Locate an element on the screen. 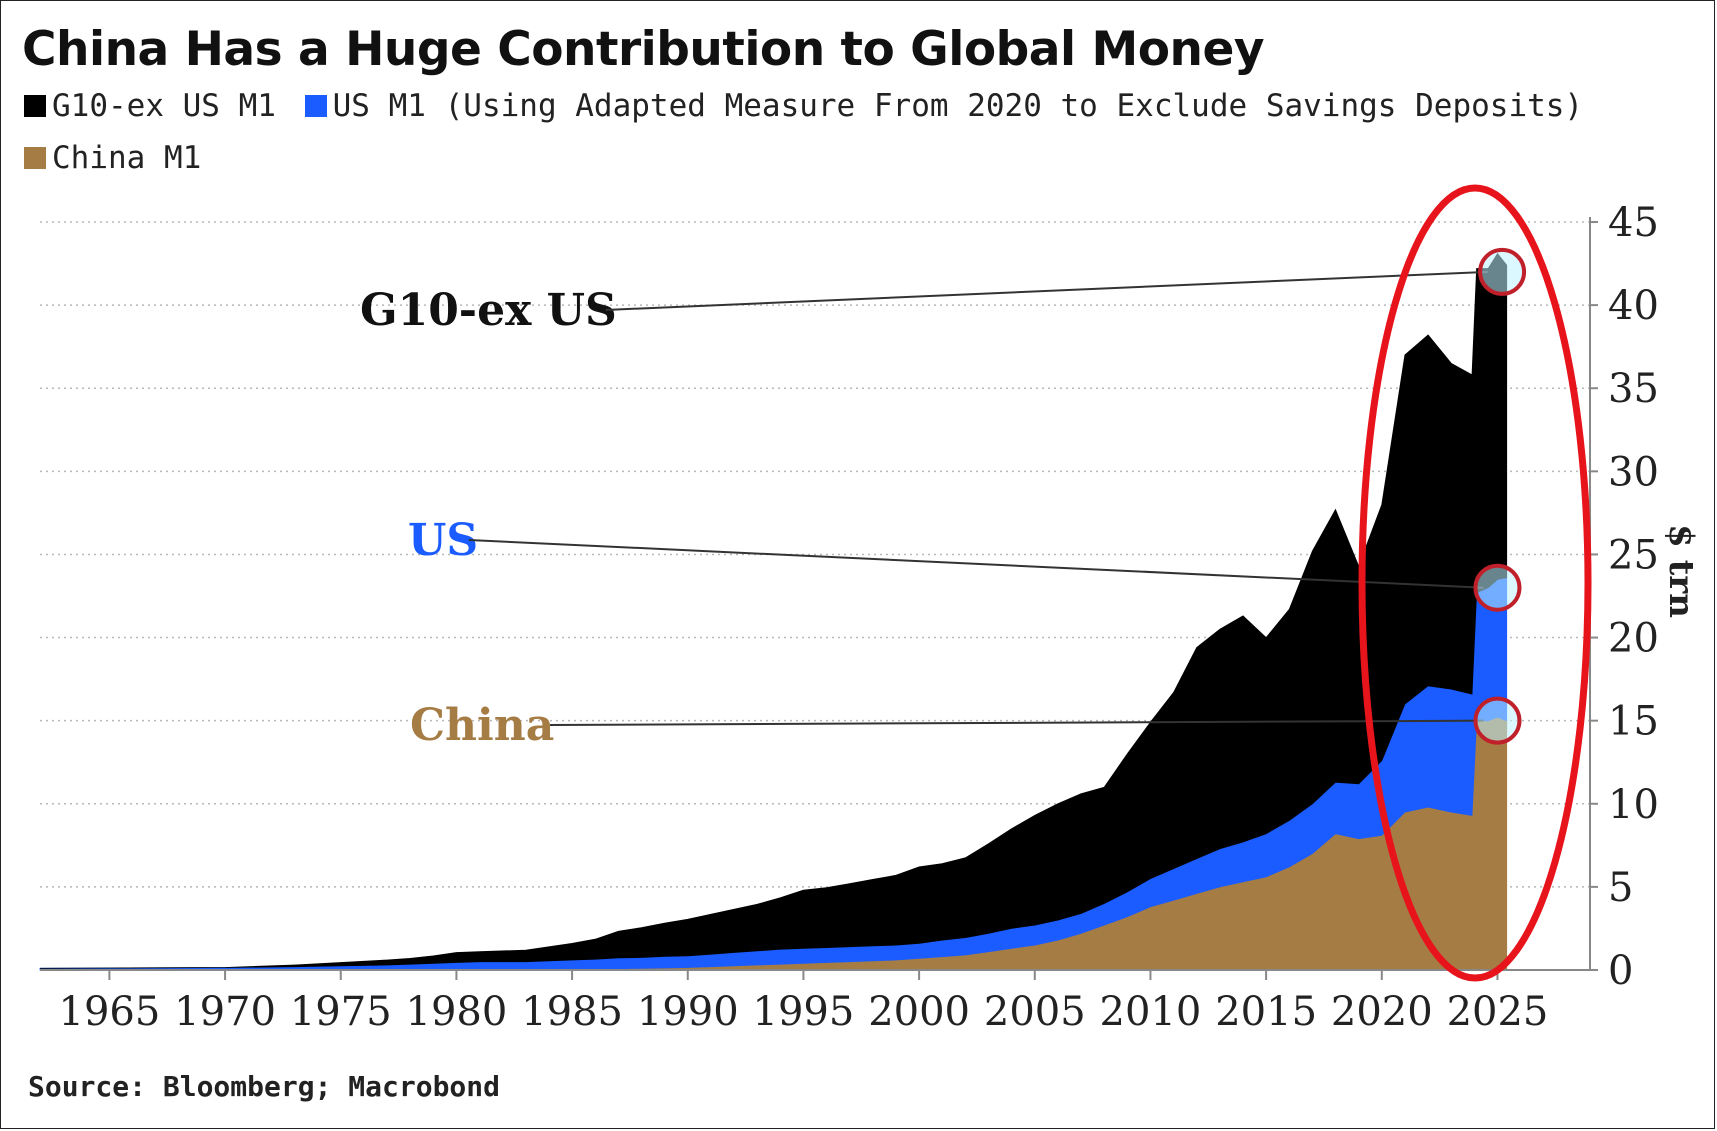 The image size is (1717, 1131). annotation-us: US is located at coordinates (443, 540).